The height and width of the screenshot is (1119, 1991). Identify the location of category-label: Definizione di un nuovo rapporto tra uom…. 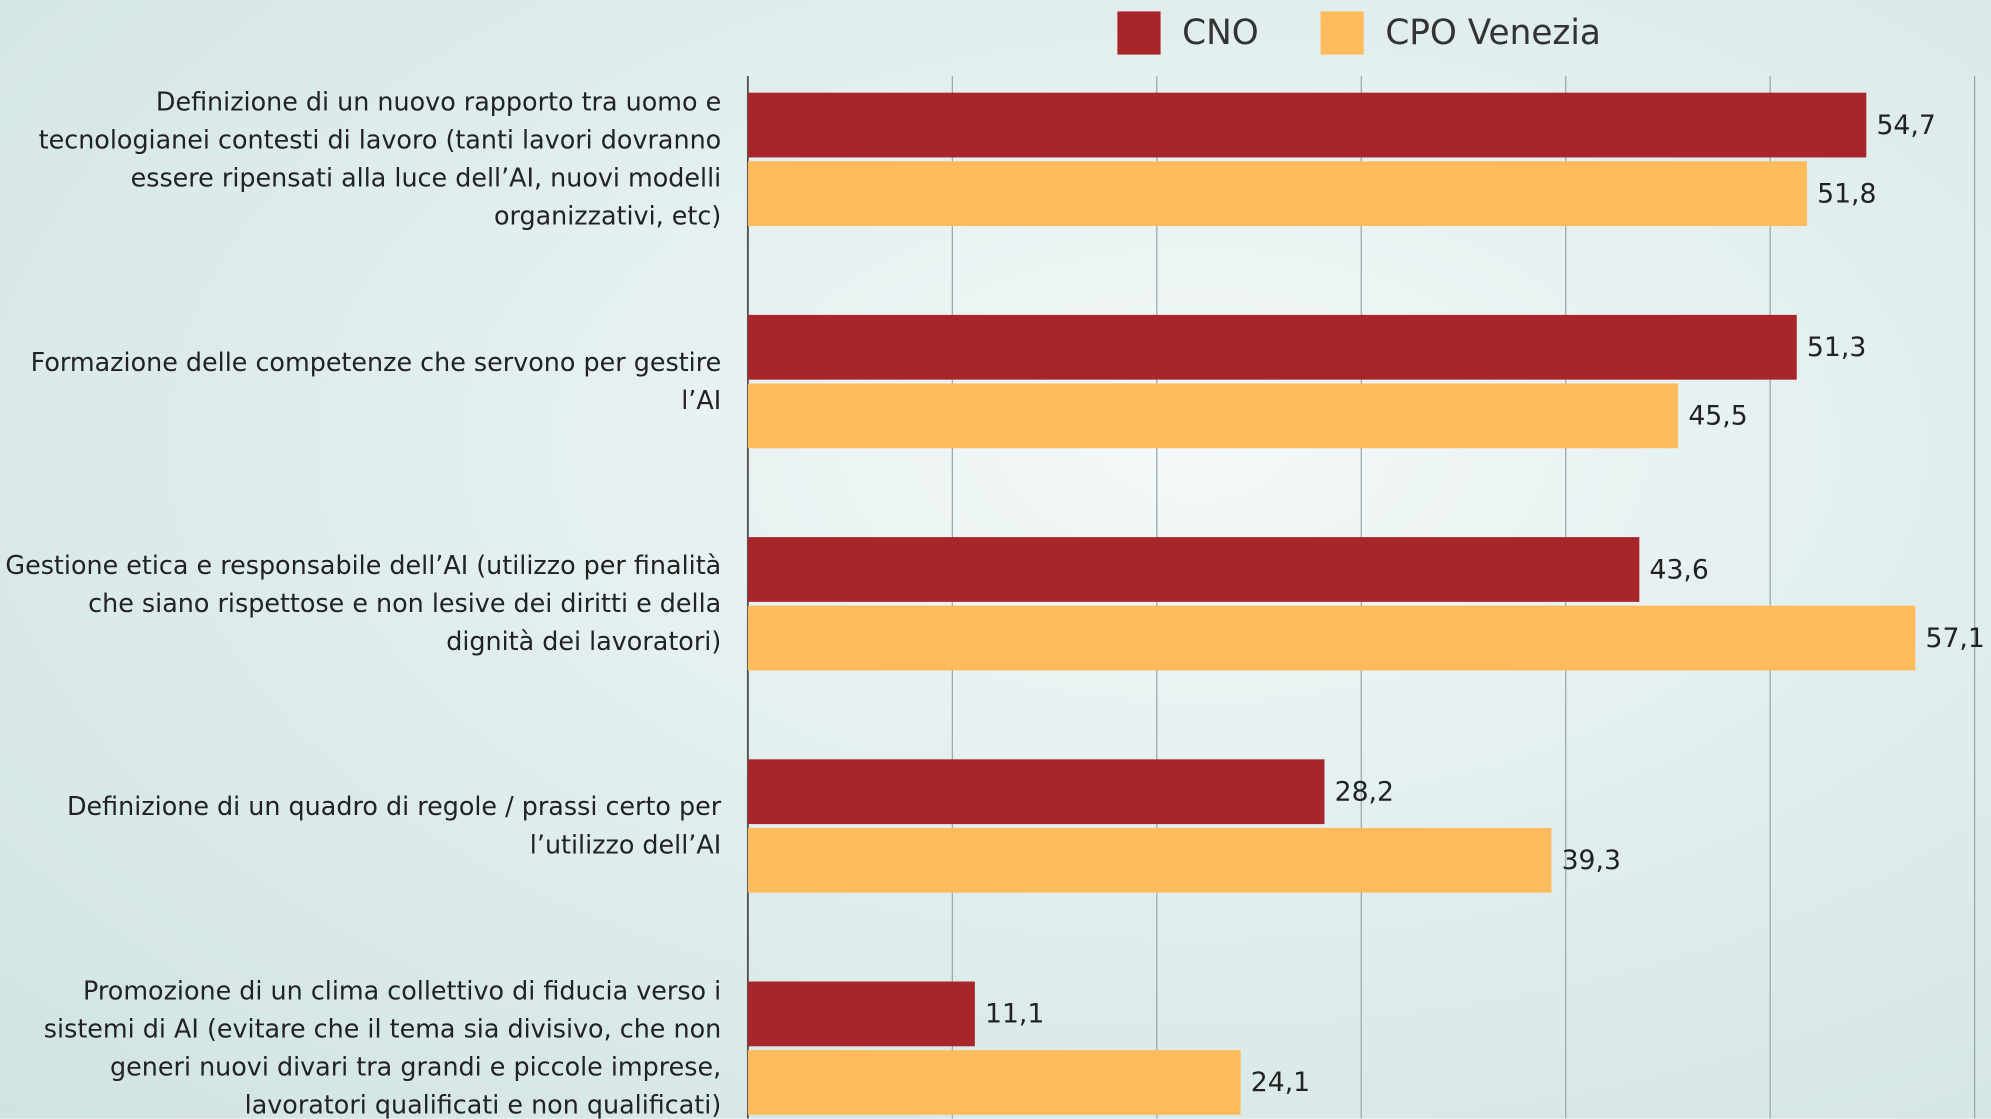
(380, 158).